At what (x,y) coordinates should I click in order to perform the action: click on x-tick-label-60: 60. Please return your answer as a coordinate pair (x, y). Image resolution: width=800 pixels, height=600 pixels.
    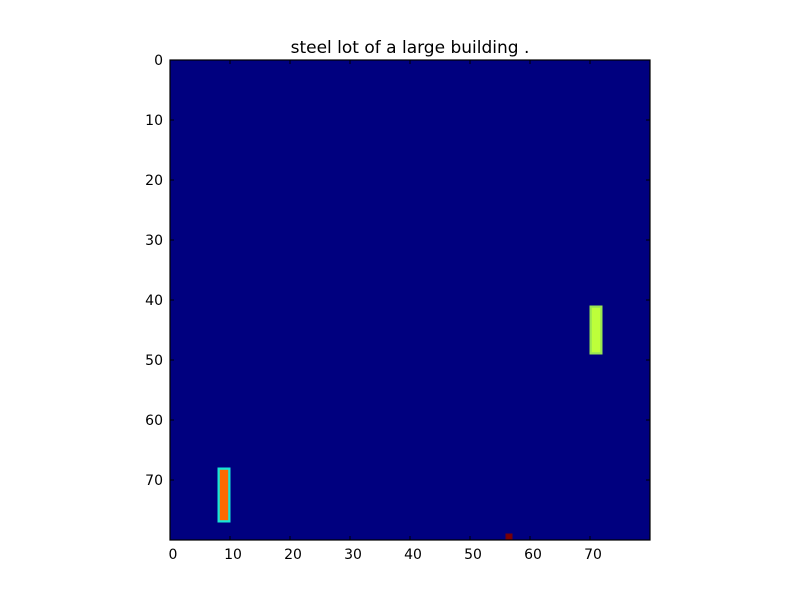
    Looking at the image, I should click on (533, 555).